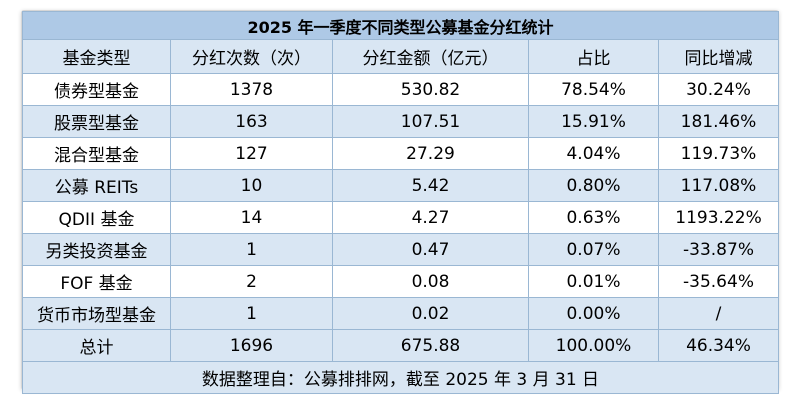 The width and height of the screenshot is (800, 400). I want to click on source-row: 数据整理自：公募排排网，截至 2025 年 3 月 31 日, so click(400, 377).